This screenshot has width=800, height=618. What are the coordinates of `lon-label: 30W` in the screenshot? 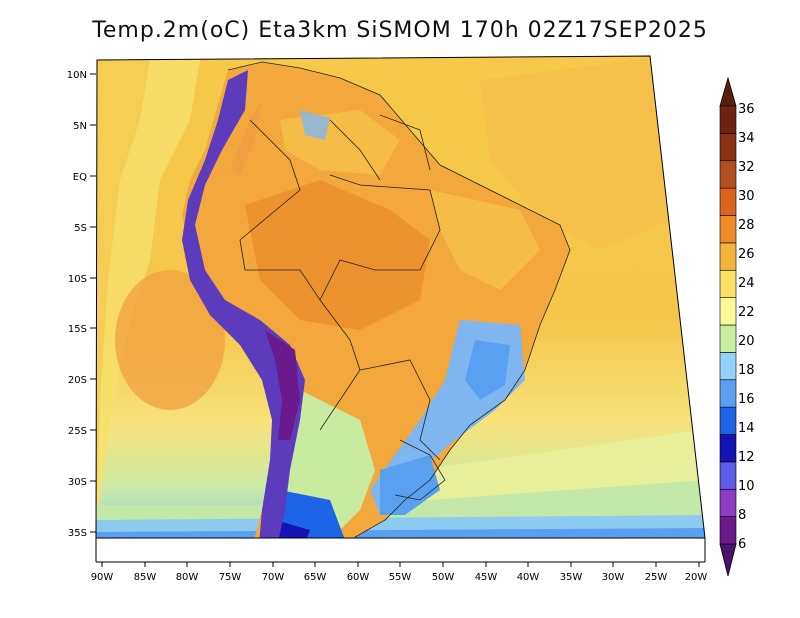 It's located at (613, 577).